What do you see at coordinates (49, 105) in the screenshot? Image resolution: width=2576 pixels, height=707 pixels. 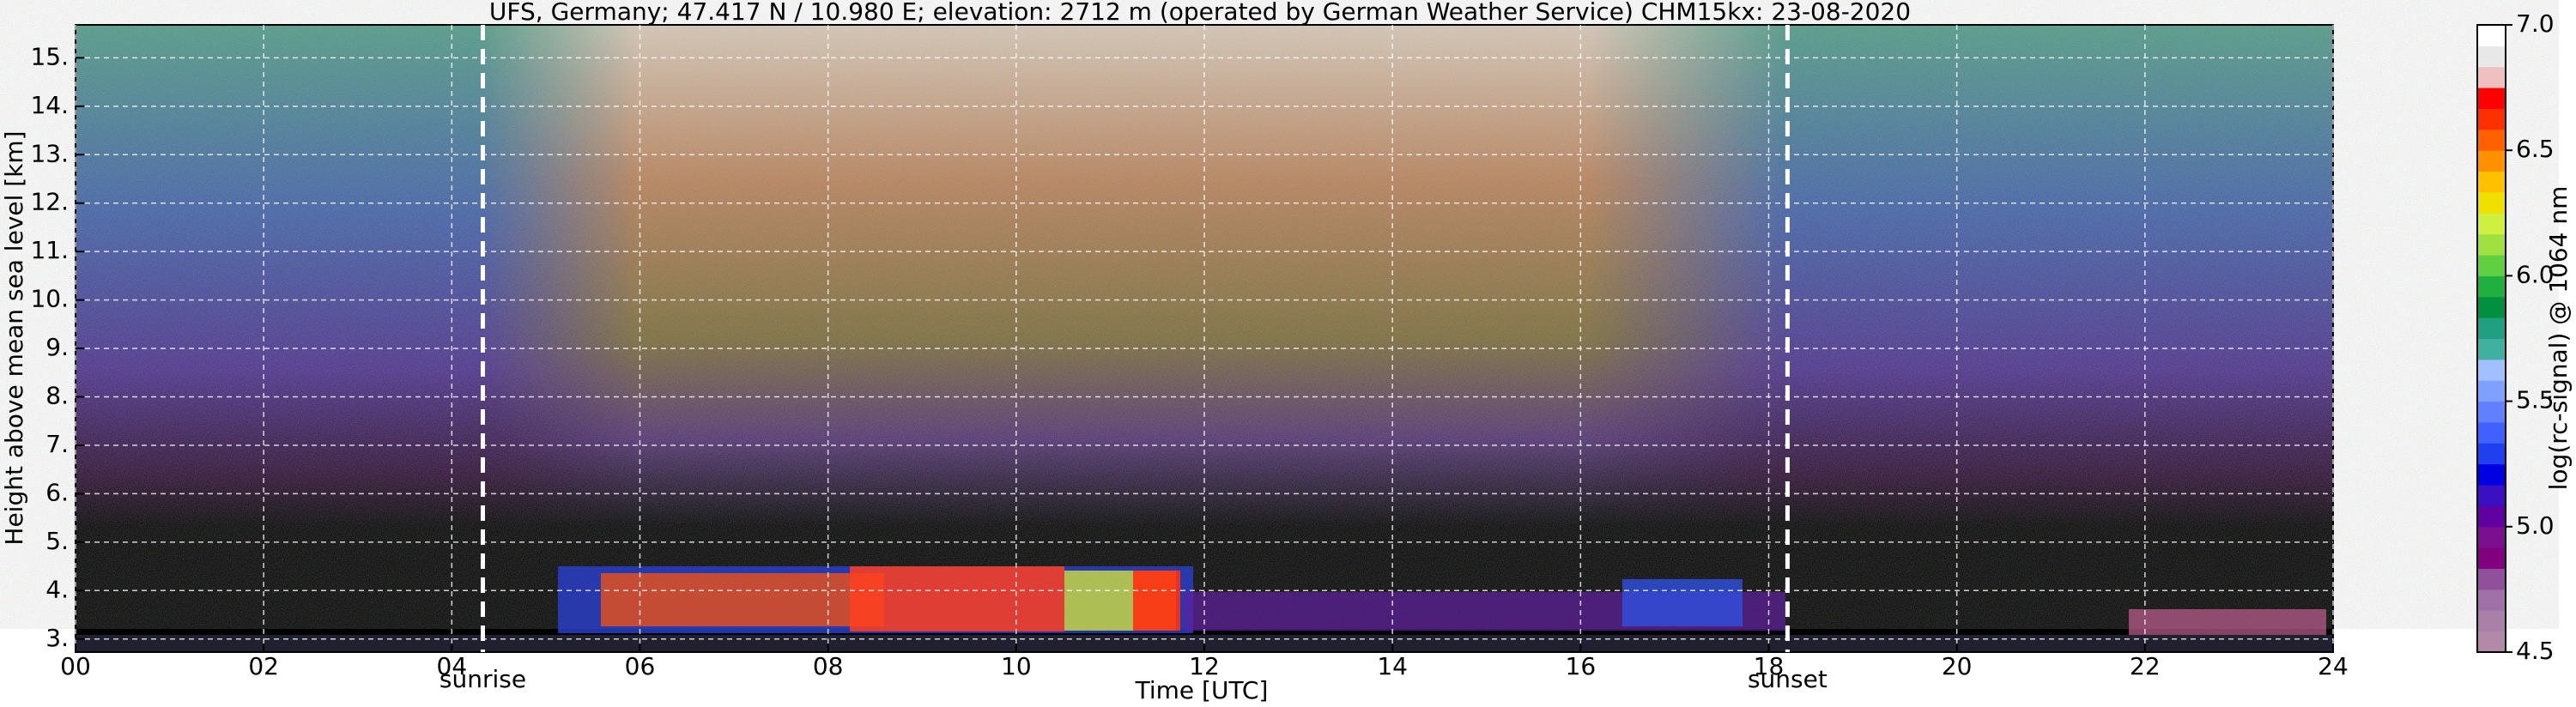 I see `y-tick-label: 14.` at bounding box center [49, 105].